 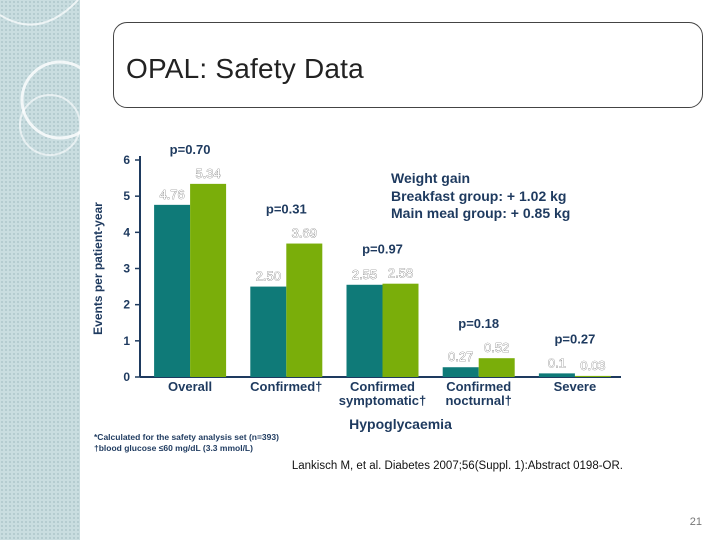 What do you see at coordinates (496, 347) in the screenshot?
I see `bar-value-label: 0.52` at bounding box center [496, 347].